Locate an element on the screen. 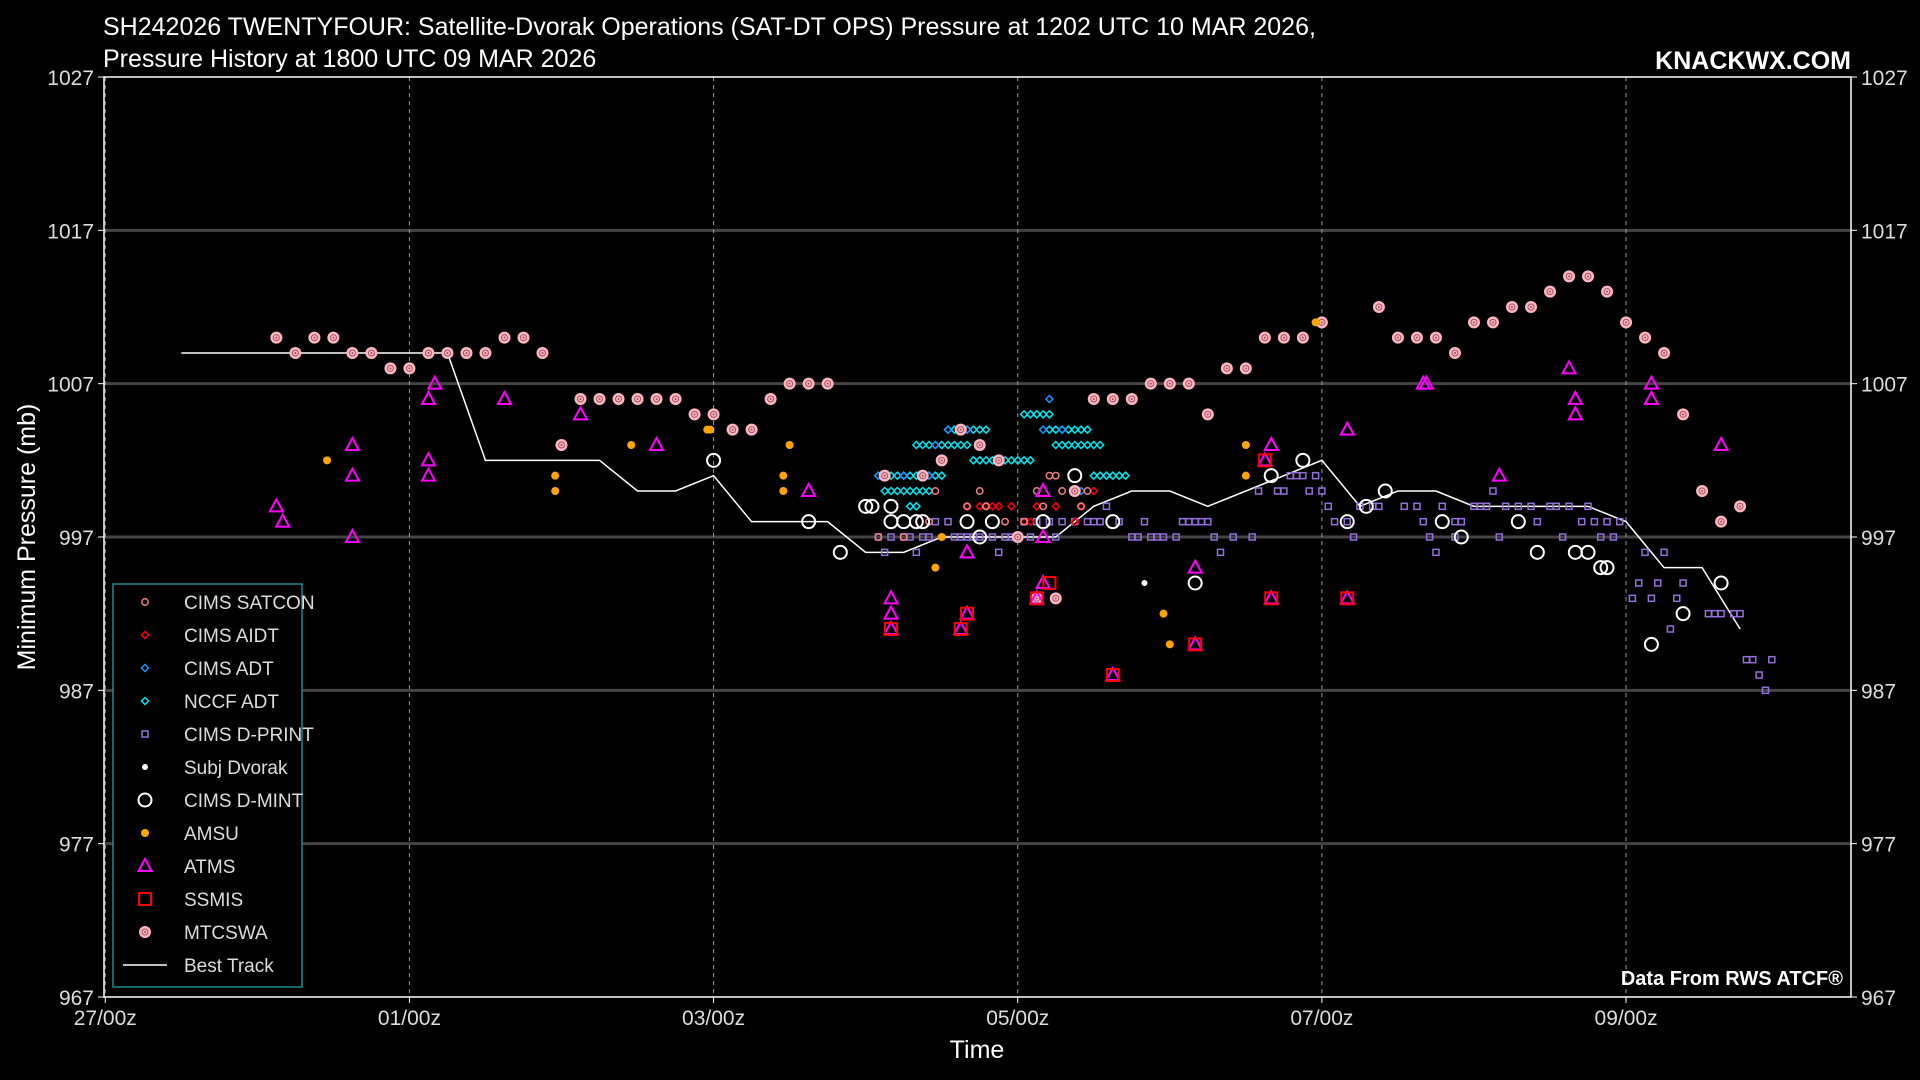 The image size is (1920, 1080). chart-title-line2: Pressure History at 1800 UTC 09 MAR 2026 is located at coordinates (349, 59).